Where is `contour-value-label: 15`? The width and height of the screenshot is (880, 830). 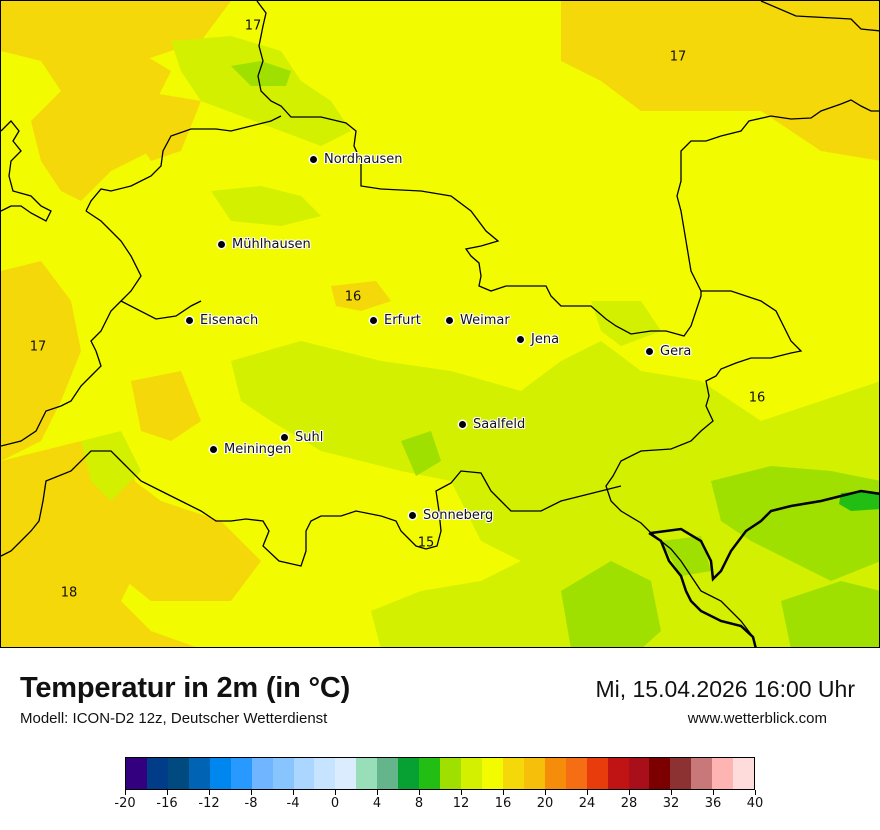 contour-value-label: 15 is located at coordinates (426, 543).